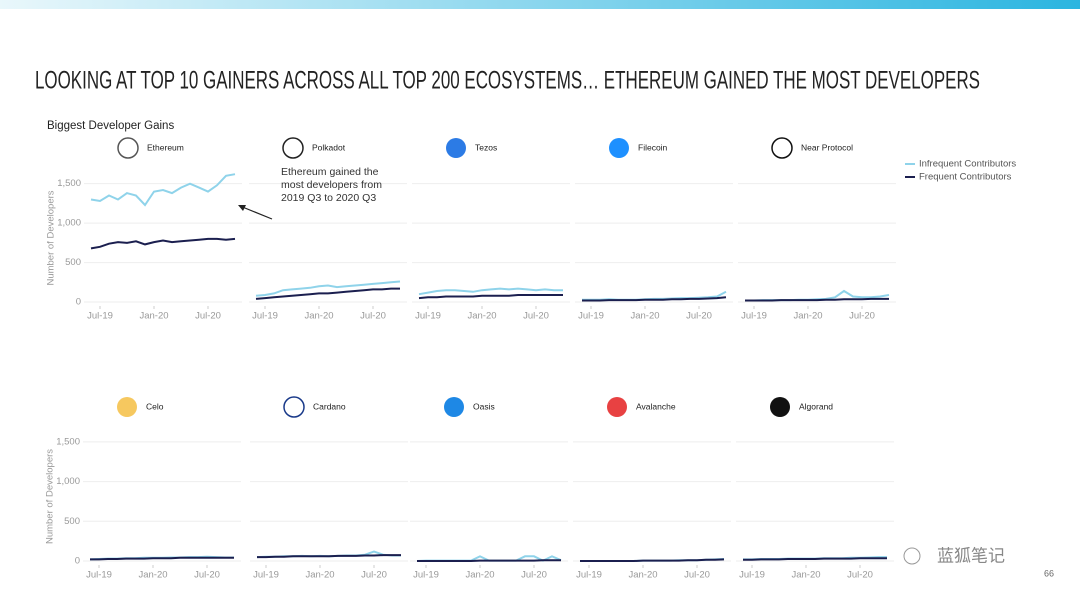 Image resolution: width=1080 pixels, height=604 pixels. I want to click on panel-title: Algorand, so click(816, 406).